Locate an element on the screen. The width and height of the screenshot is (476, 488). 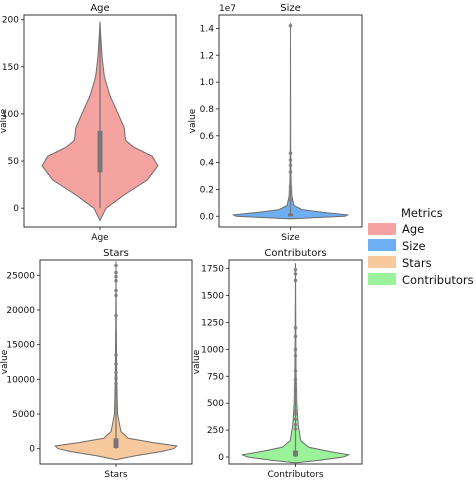
y-tick-label-stars-5: 25000 is located at coordinates (20, 276).